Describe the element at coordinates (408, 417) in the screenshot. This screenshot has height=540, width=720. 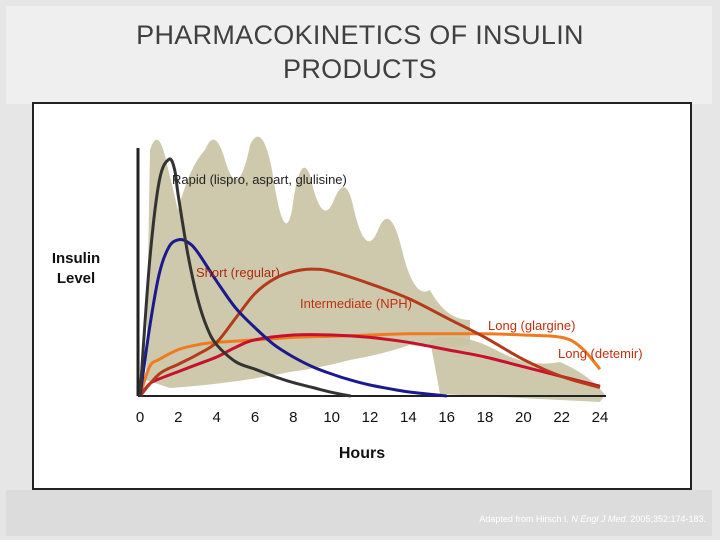
I see `x-tick-label: 14` at that location.